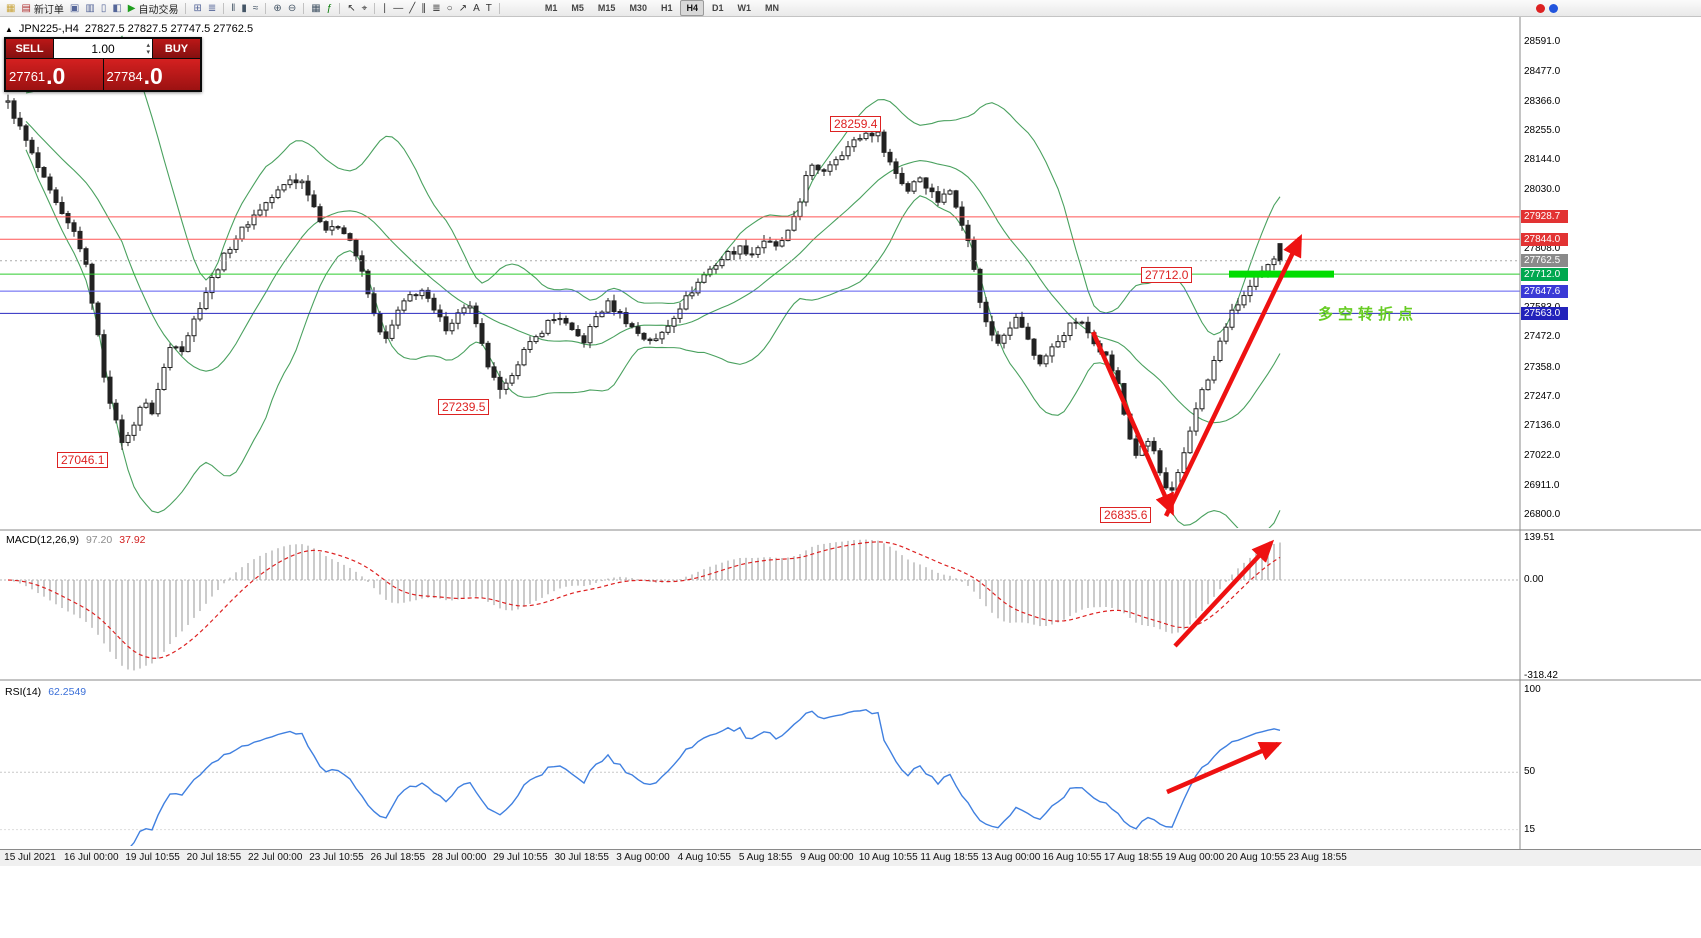  Describe the element at coordinates (315, 8) in the screenshot. I see `tile-windows-icon: ▦` at that location.